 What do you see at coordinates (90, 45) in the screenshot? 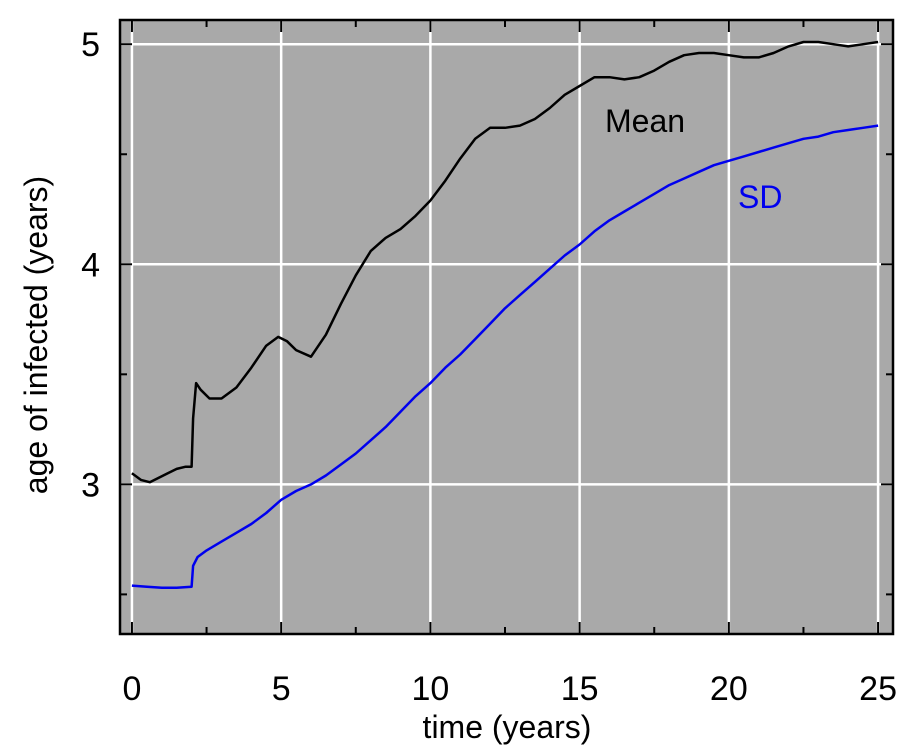
I see `y-tick-label: 5` at bounding box center [90, 45].